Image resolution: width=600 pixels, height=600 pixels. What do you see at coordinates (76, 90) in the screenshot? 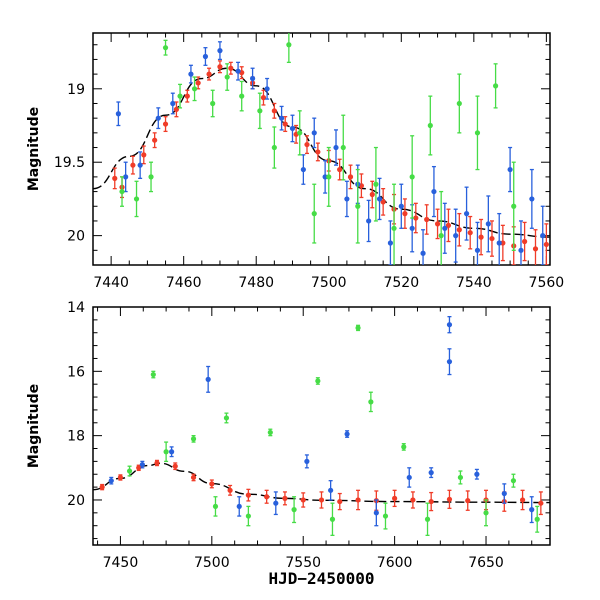
I see `y-tick-label: 19` at bounding box center [76, 90].